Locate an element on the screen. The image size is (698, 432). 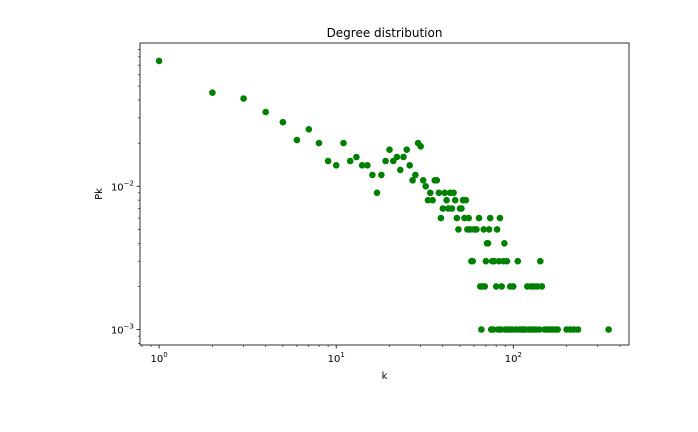
y-axis-label: Pk is located at coordinates (99, 194).